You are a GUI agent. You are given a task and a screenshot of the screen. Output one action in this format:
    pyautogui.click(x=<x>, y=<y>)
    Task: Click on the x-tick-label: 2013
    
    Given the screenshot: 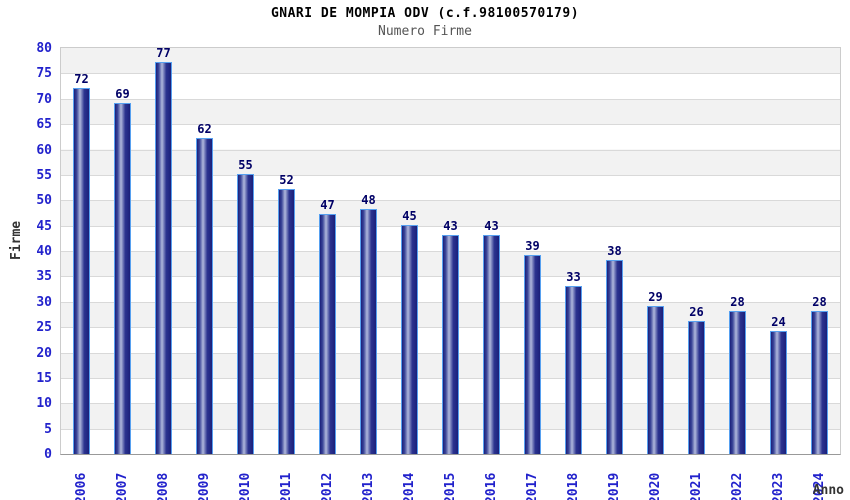 What is the action you would take?
    pyautogui.click(x=368, y=486)
    